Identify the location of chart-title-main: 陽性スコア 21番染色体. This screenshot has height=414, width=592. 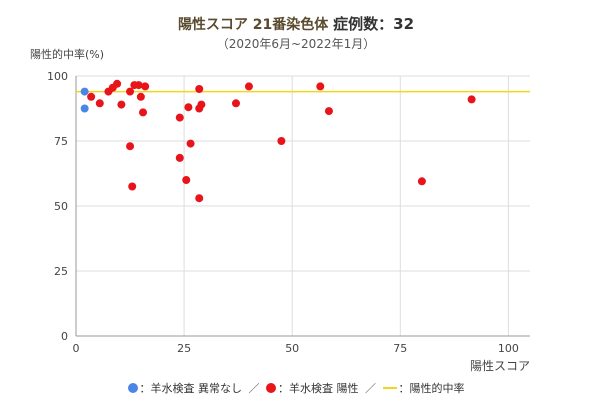
(255, 25).